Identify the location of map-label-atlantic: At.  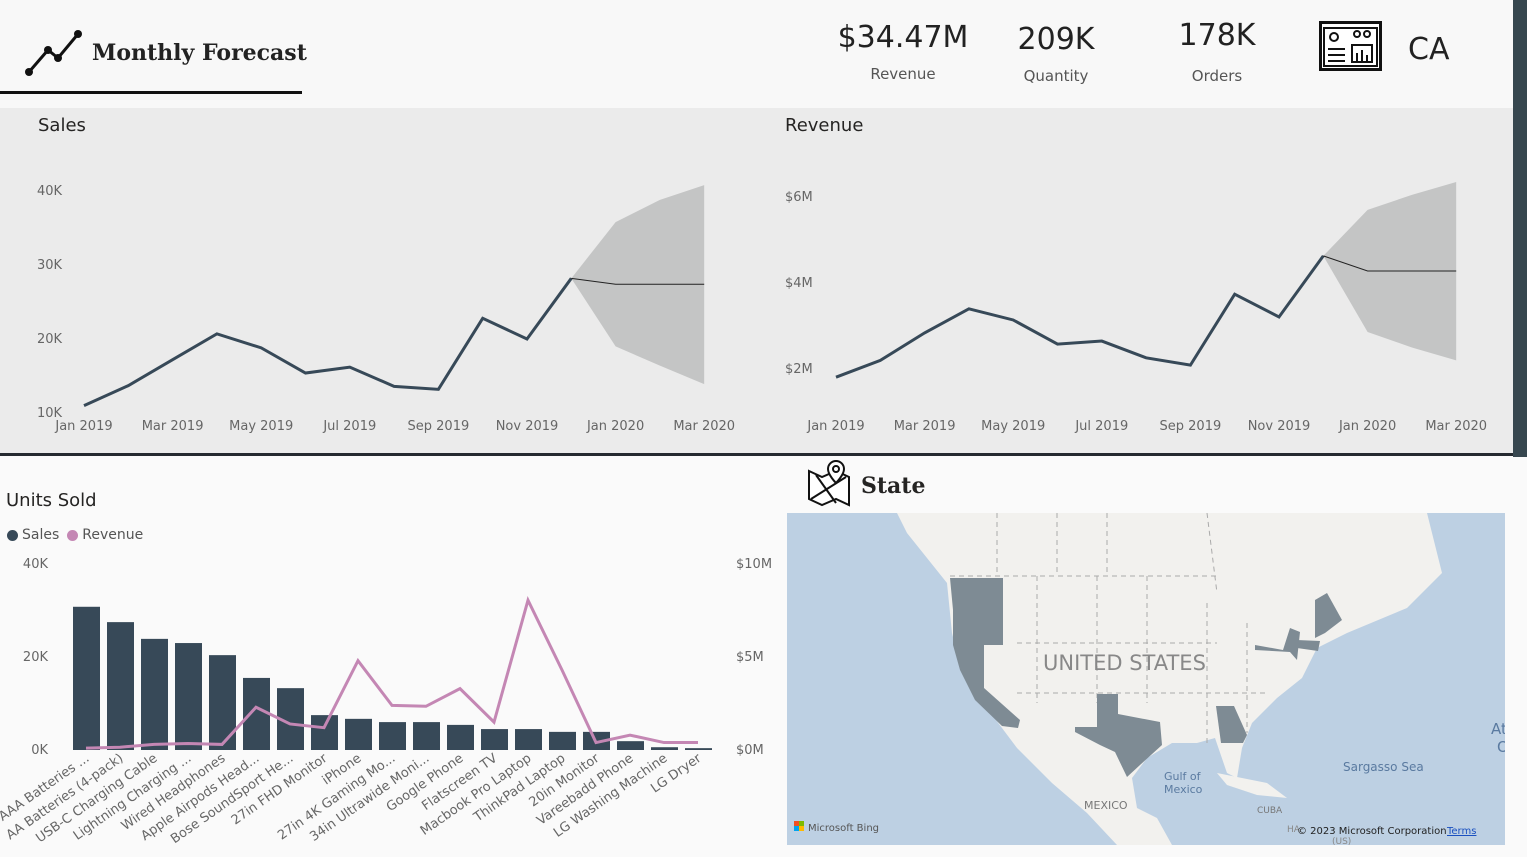
(1498, 729).